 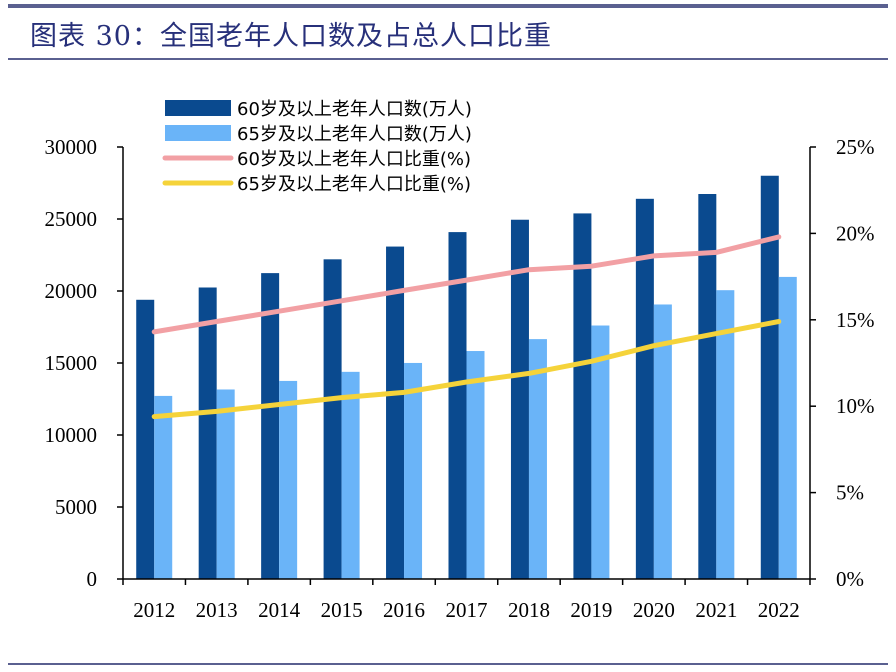 What do you see at coordinates (354, 109) in the screenshot?
I see `legend-label: 60岁及以上老年人口数(万人)` at bounding box center [354, 109].